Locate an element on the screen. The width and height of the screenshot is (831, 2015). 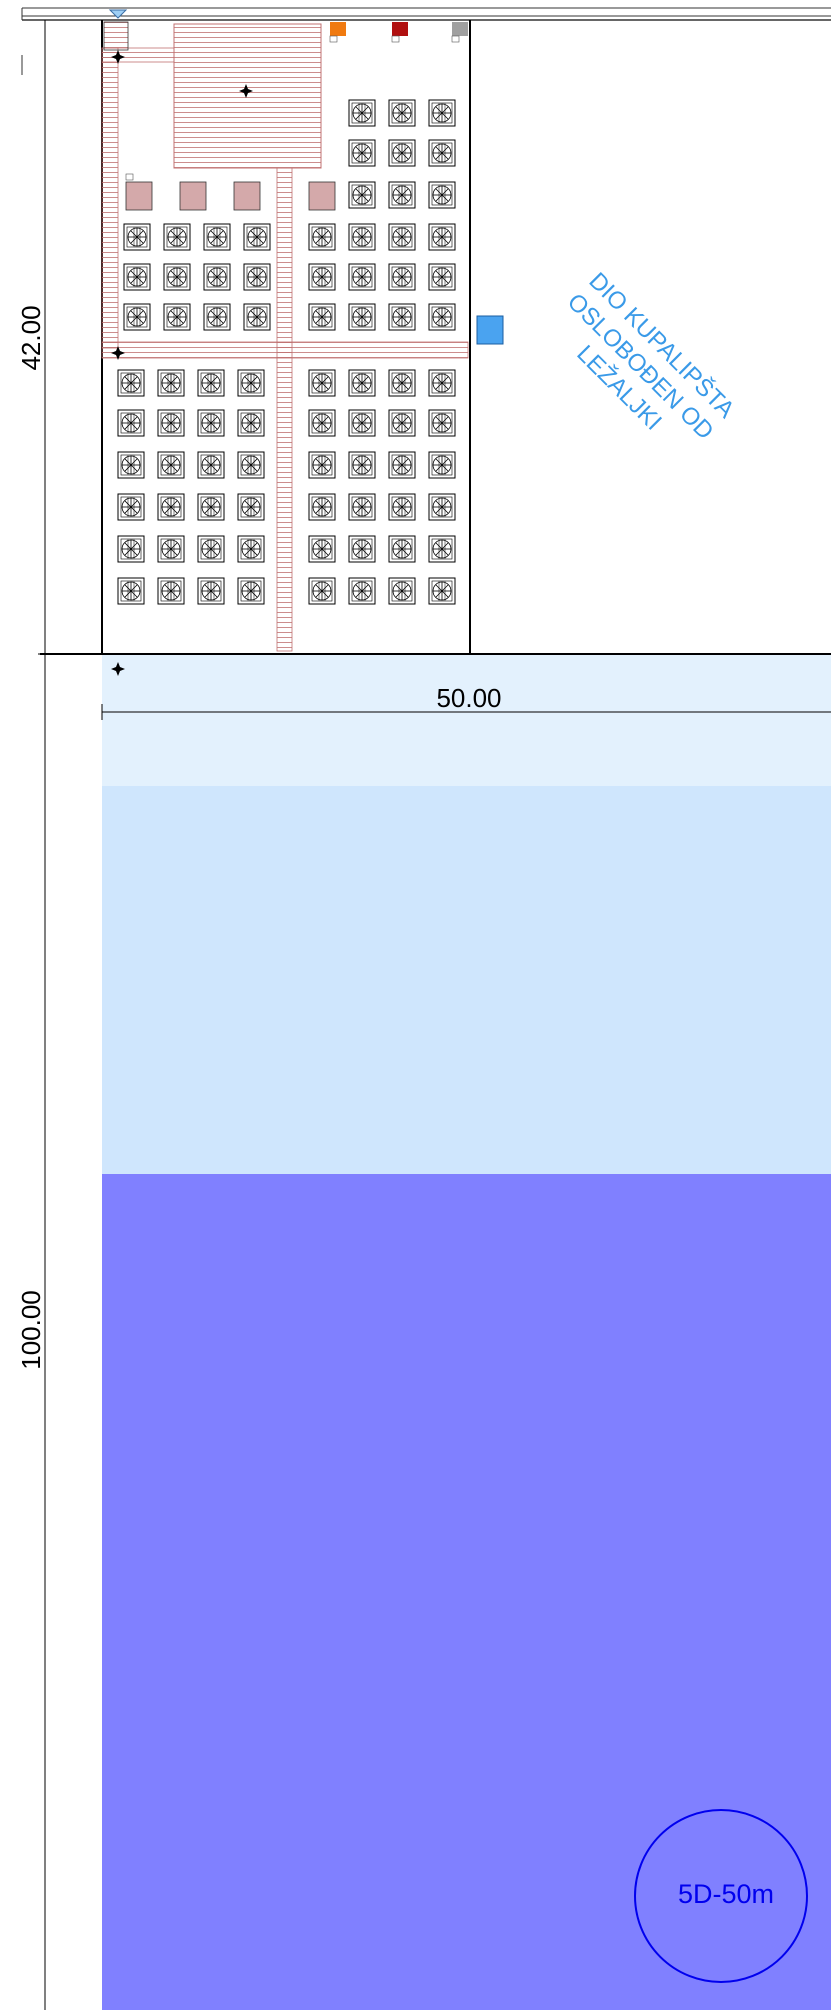
umbrella-pads is located at coordinates (230, 192).